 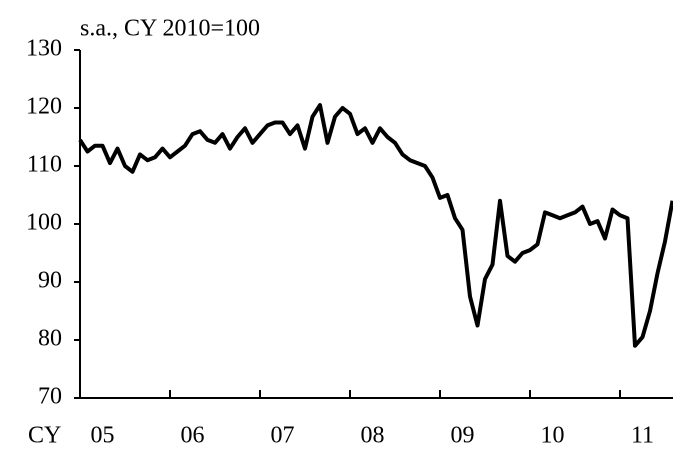 I want to click on y-tick-label: 130, so click(x=44, y=49).